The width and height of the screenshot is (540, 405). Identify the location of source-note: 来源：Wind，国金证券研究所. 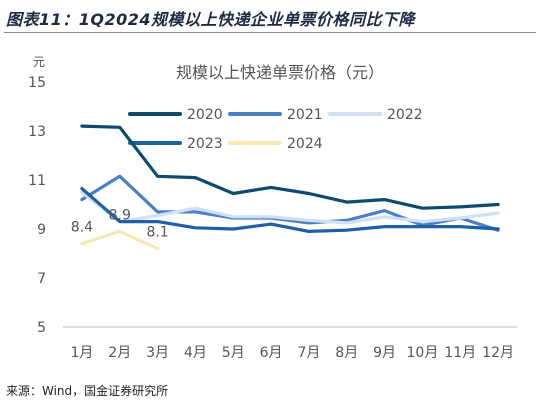
(87, 391).